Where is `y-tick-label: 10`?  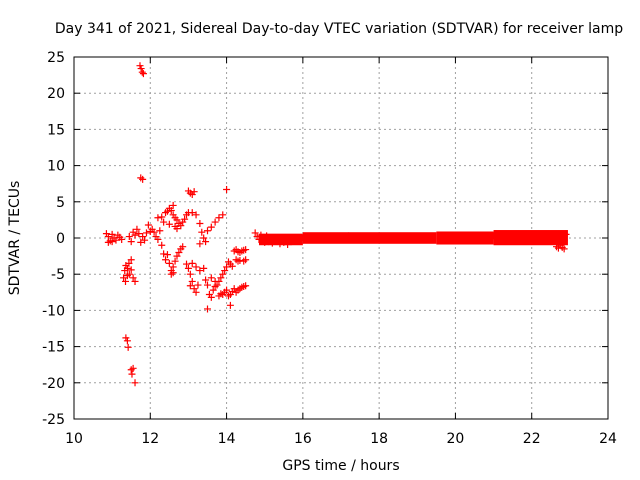 y-tick-label: 10 is located at coordinates (56, 167).